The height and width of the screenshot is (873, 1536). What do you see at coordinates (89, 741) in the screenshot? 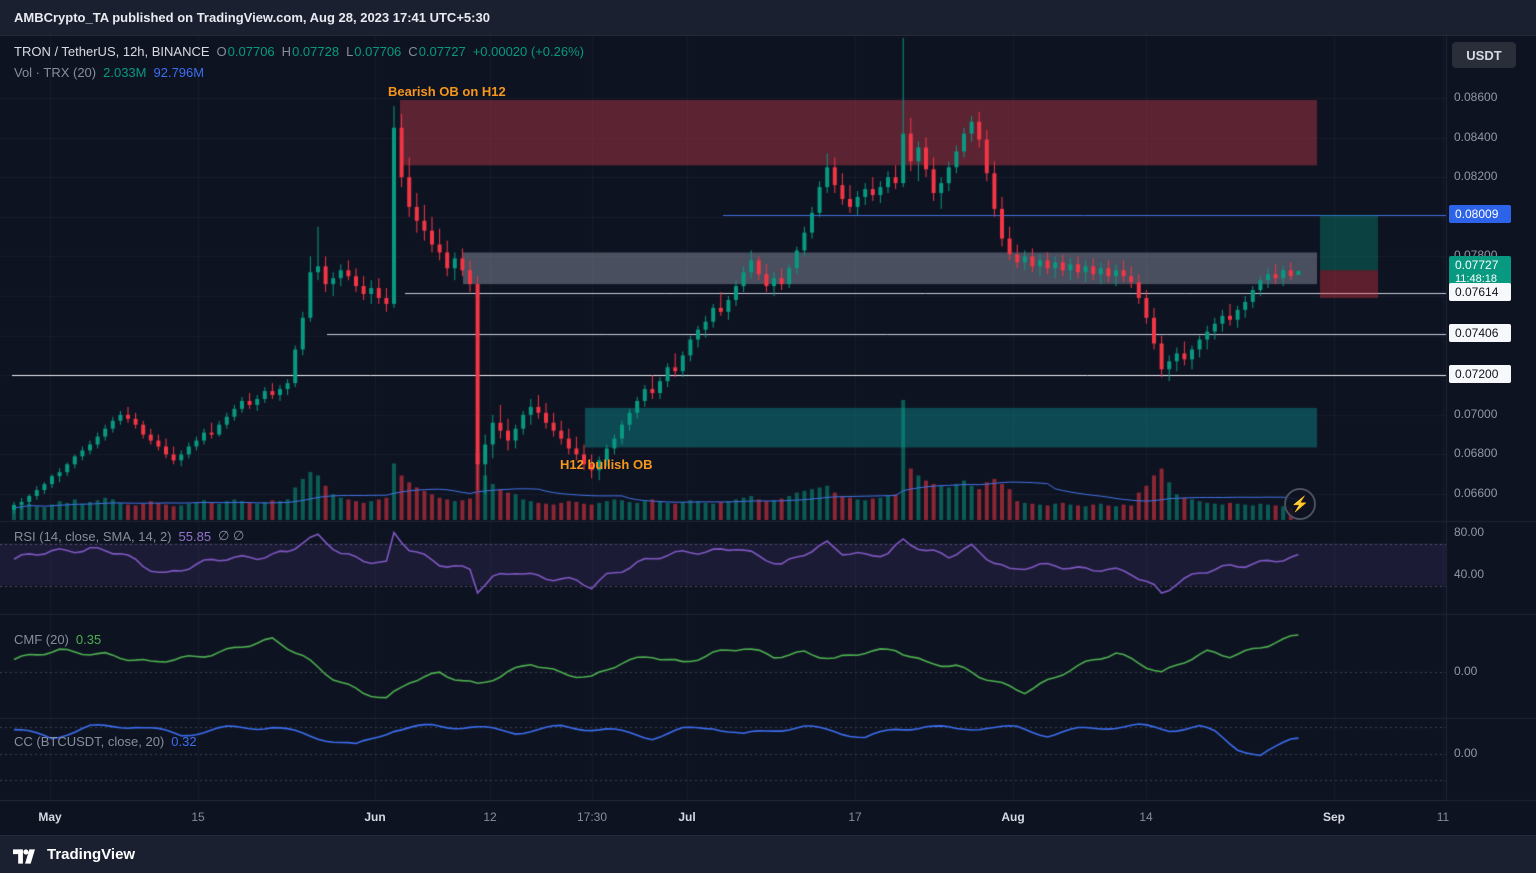
I see `cc-label: CC (BTCUSDT, close, 20)` at bounding box center [89, 741].